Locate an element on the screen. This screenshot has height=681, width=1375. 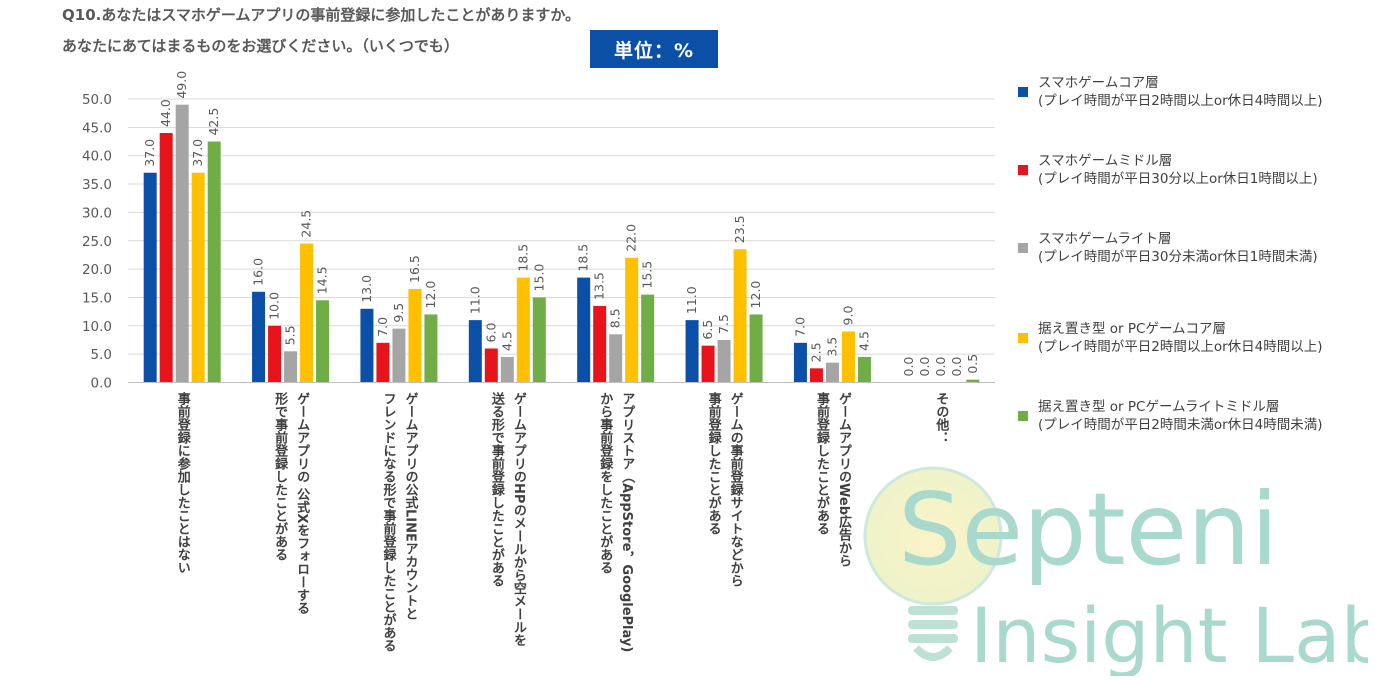
legend-label: スマホゲームコア層 (プレイ時間が平日2時間以上or休日4時間以上) is located at coordinates (1180, 92).